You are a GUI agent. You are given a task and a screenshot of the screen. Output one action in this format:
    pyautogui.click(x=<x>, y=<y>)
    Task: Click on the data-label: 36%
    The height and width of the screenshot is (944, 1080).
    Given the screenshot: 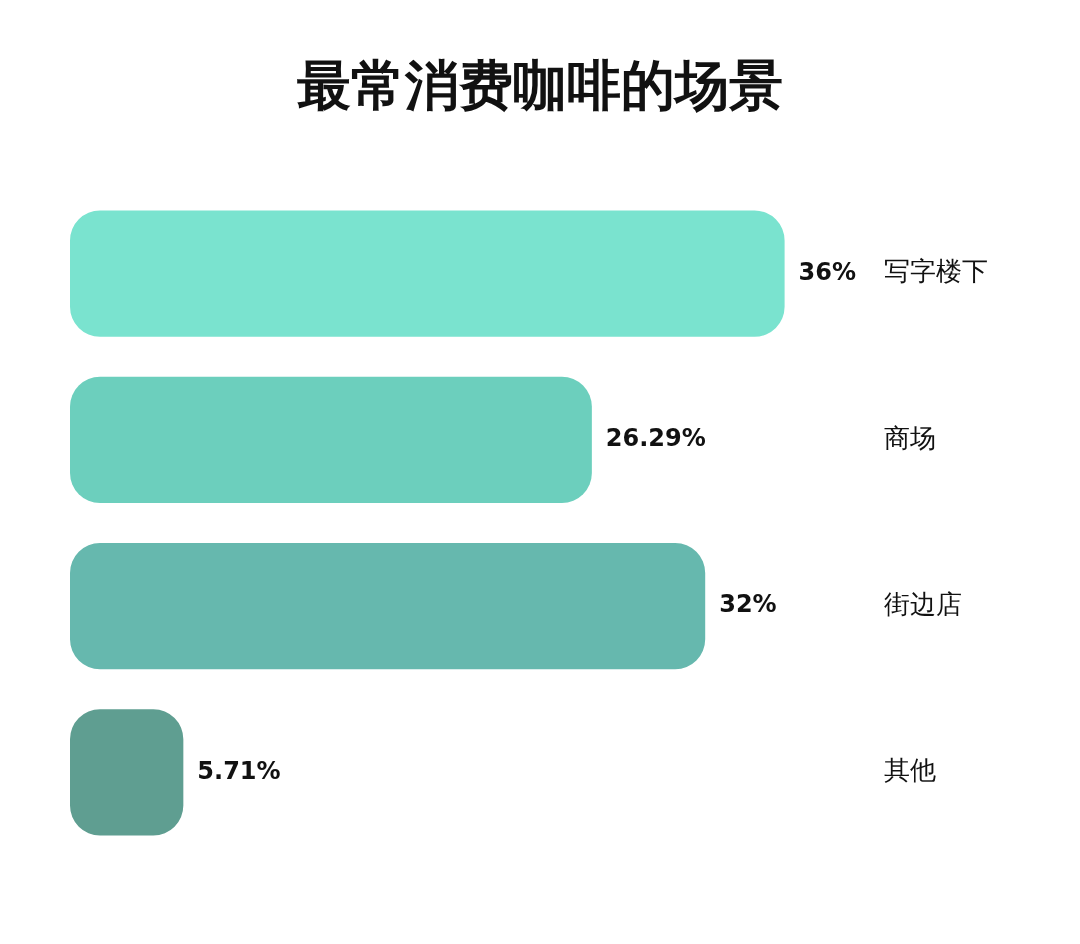 What is the action you would take?
    pyautogui.click(x=827, y=271)
    